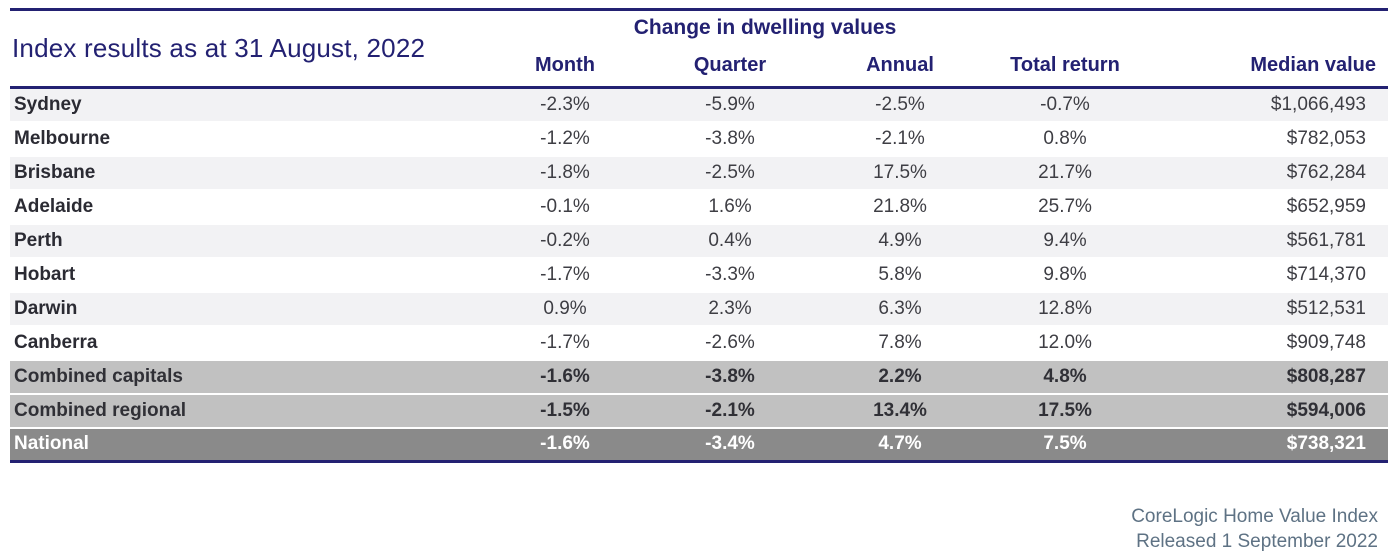 The width and height of the screenshot is (1396, 558). I want to click on col-header-month: Month, so click(565, 67).